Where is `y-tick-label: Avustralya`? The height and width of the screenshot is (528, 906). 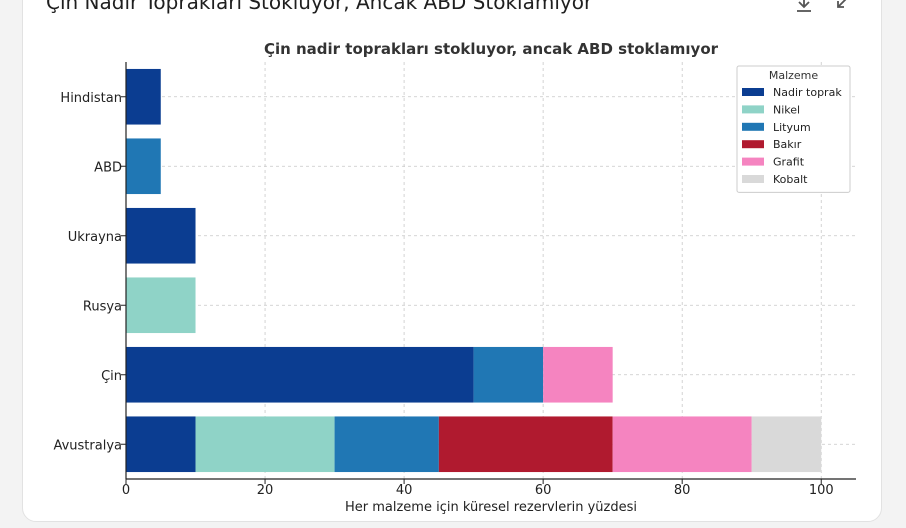 y-tick-label: Avustralya is located at coordinates (87, 445).